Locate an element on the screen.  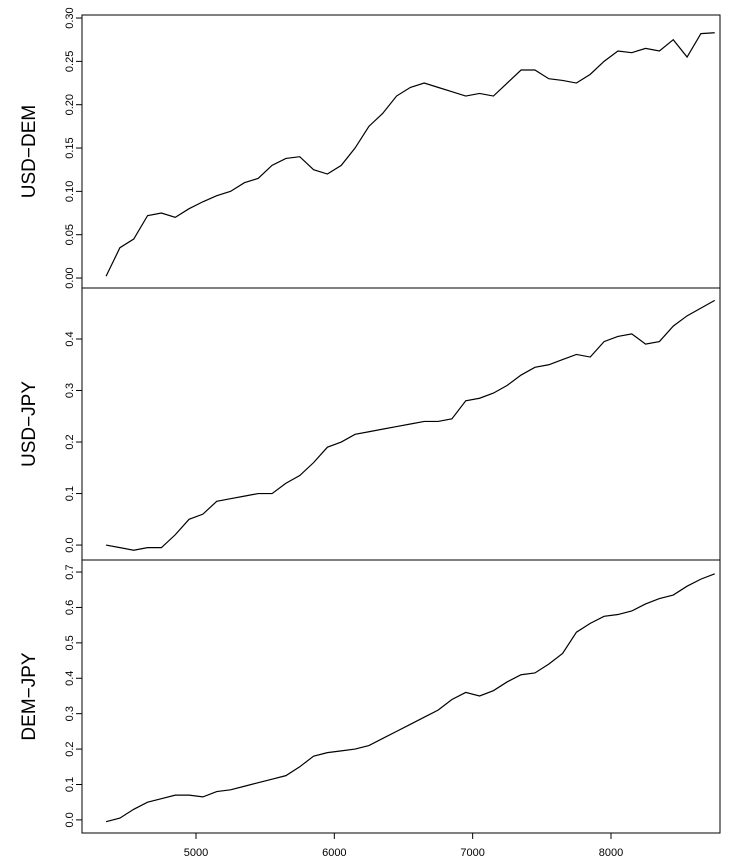
x-tick-label: 8000 is located at coordinates (611, 853).